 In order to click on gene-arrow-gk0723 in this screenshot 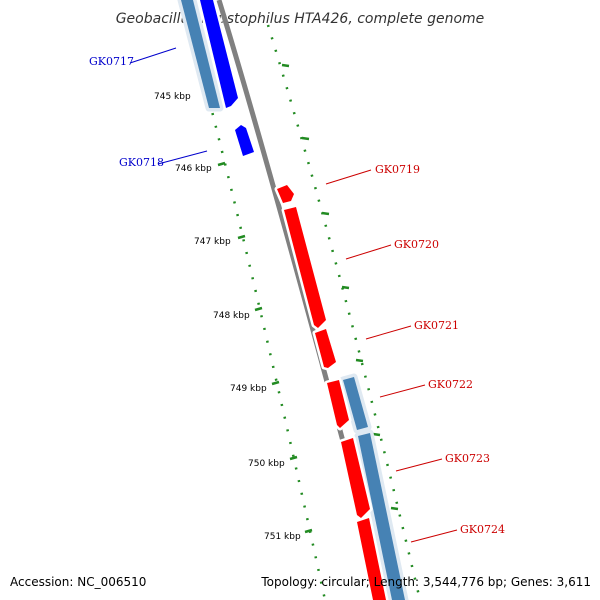, I will do `click(355, 478)`.